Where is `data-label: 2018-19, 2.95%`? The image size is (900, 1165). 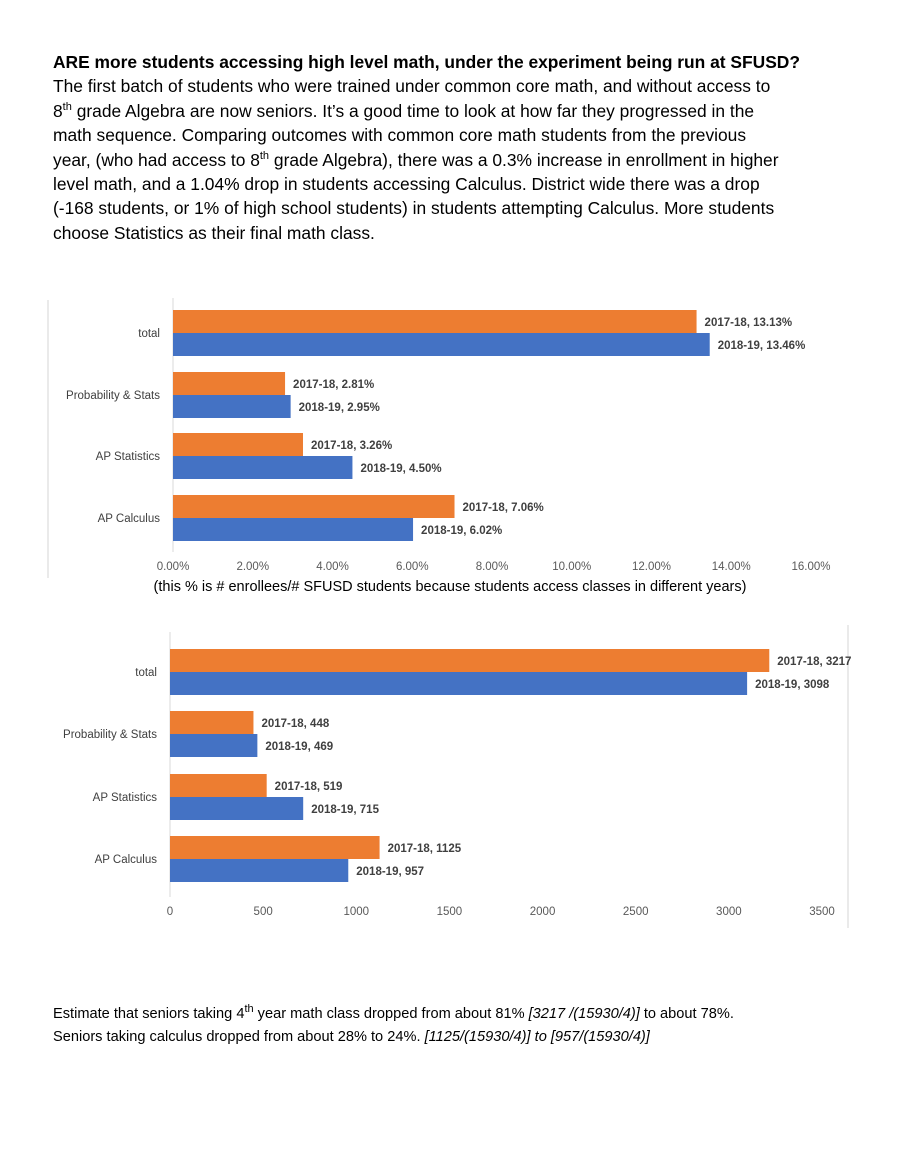 data-label: 2018-19, 2.95% is located at coordinates (339, 408).